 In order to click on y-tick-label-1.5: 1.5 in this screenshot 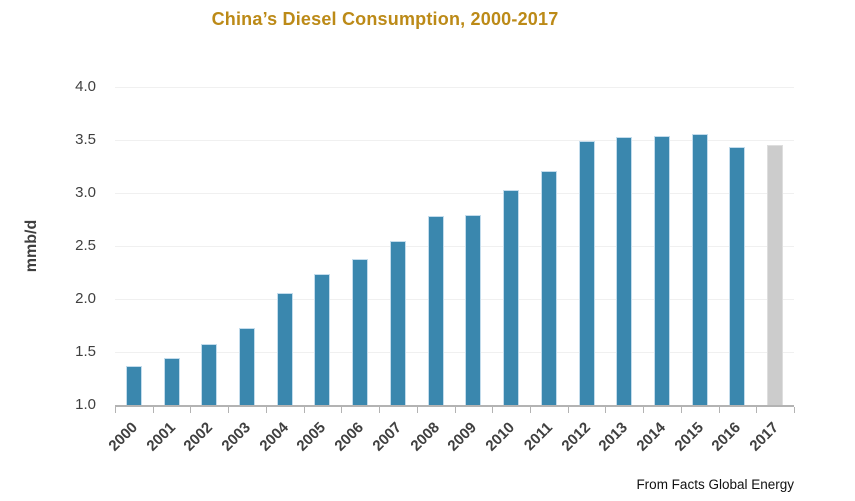, I will do `click(85, 351)`.